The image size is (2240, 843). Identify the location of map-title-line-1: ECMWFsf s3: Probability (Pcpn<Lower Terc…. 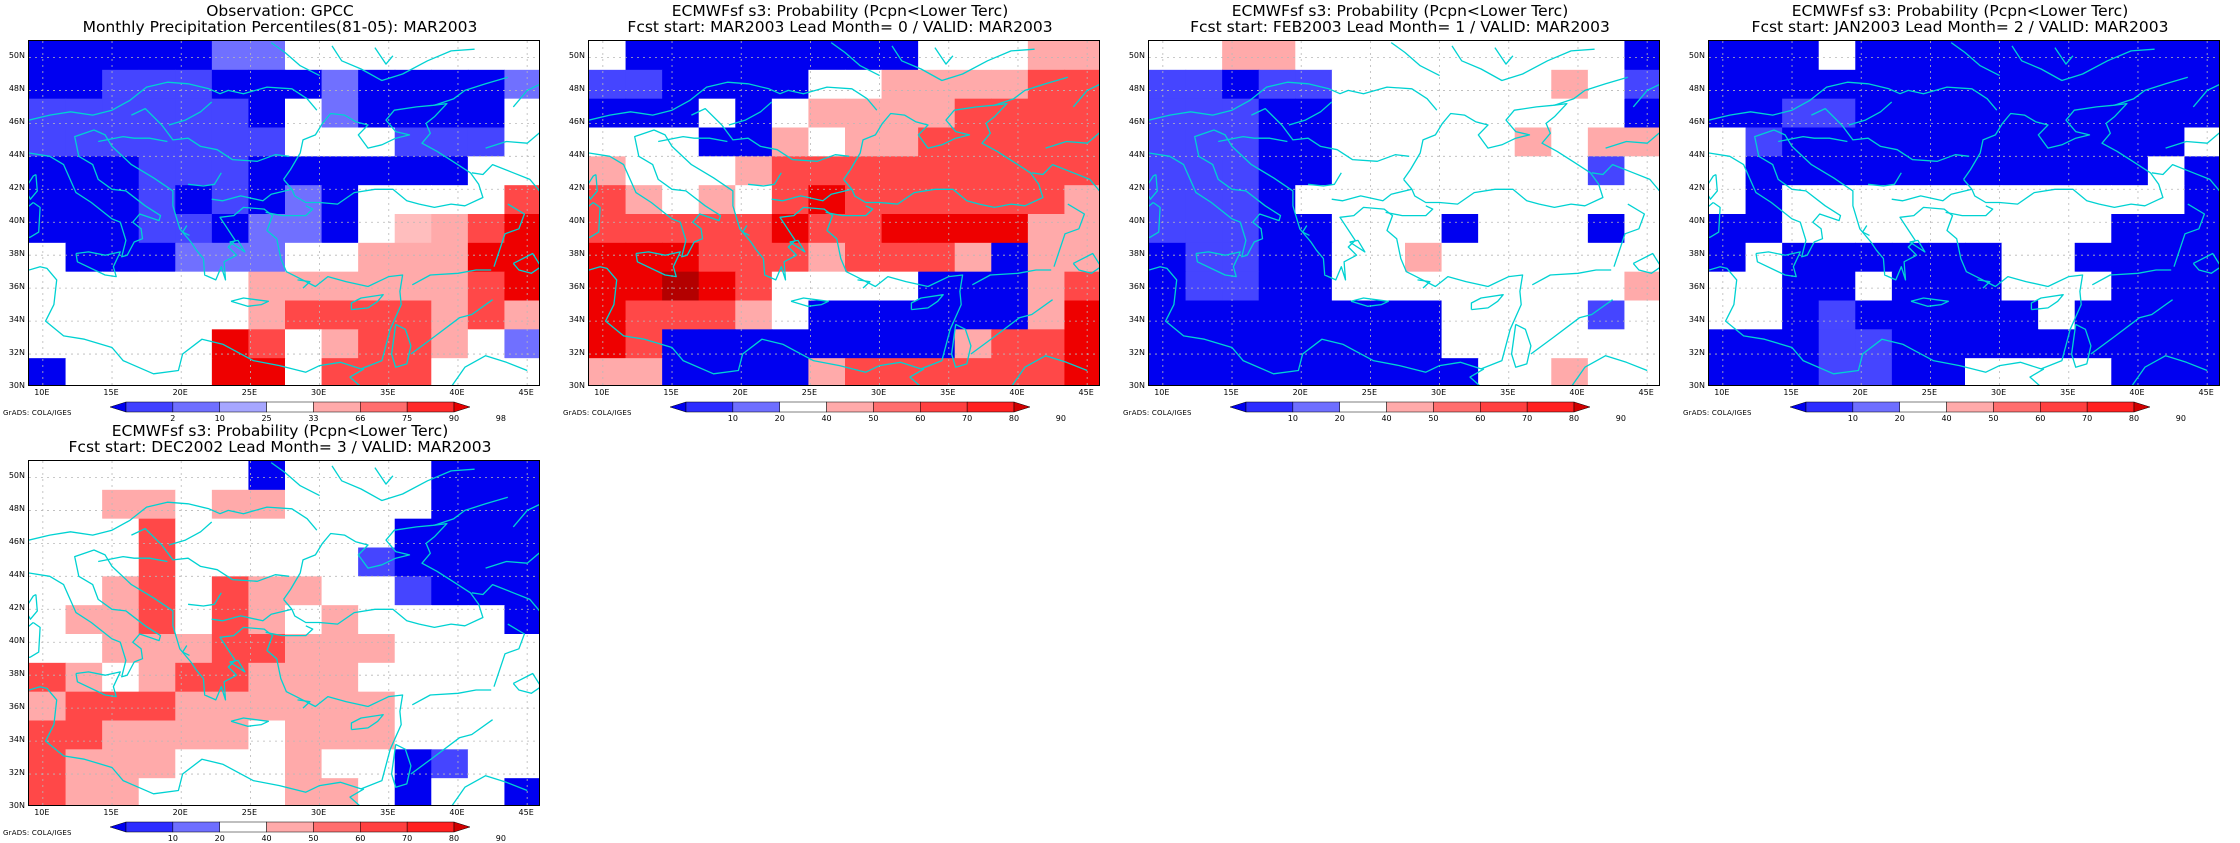
(840, 11).